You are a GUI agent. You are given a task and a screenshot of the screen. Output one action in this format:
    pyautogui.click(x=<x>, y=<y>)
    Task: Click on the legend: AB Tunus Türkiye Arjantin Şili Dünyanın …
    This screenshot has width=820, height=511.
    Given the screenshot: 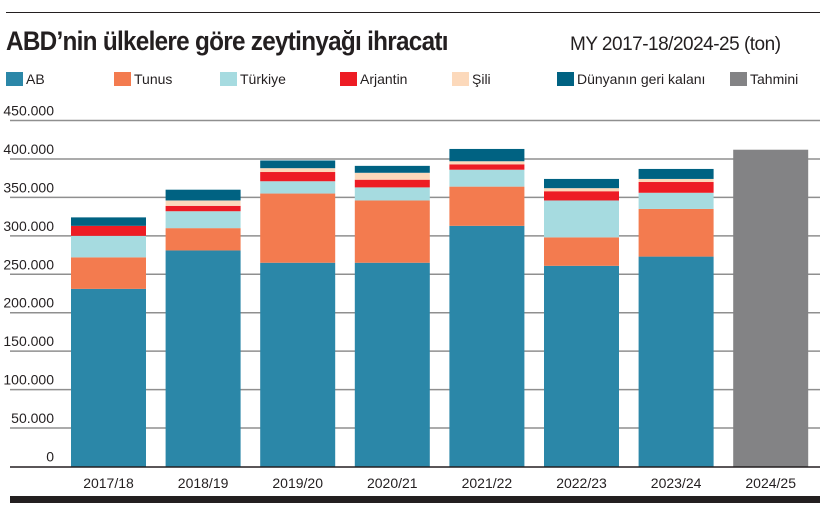 What is the action you would take?
    pyautogui.click(x=413, y=80)
    